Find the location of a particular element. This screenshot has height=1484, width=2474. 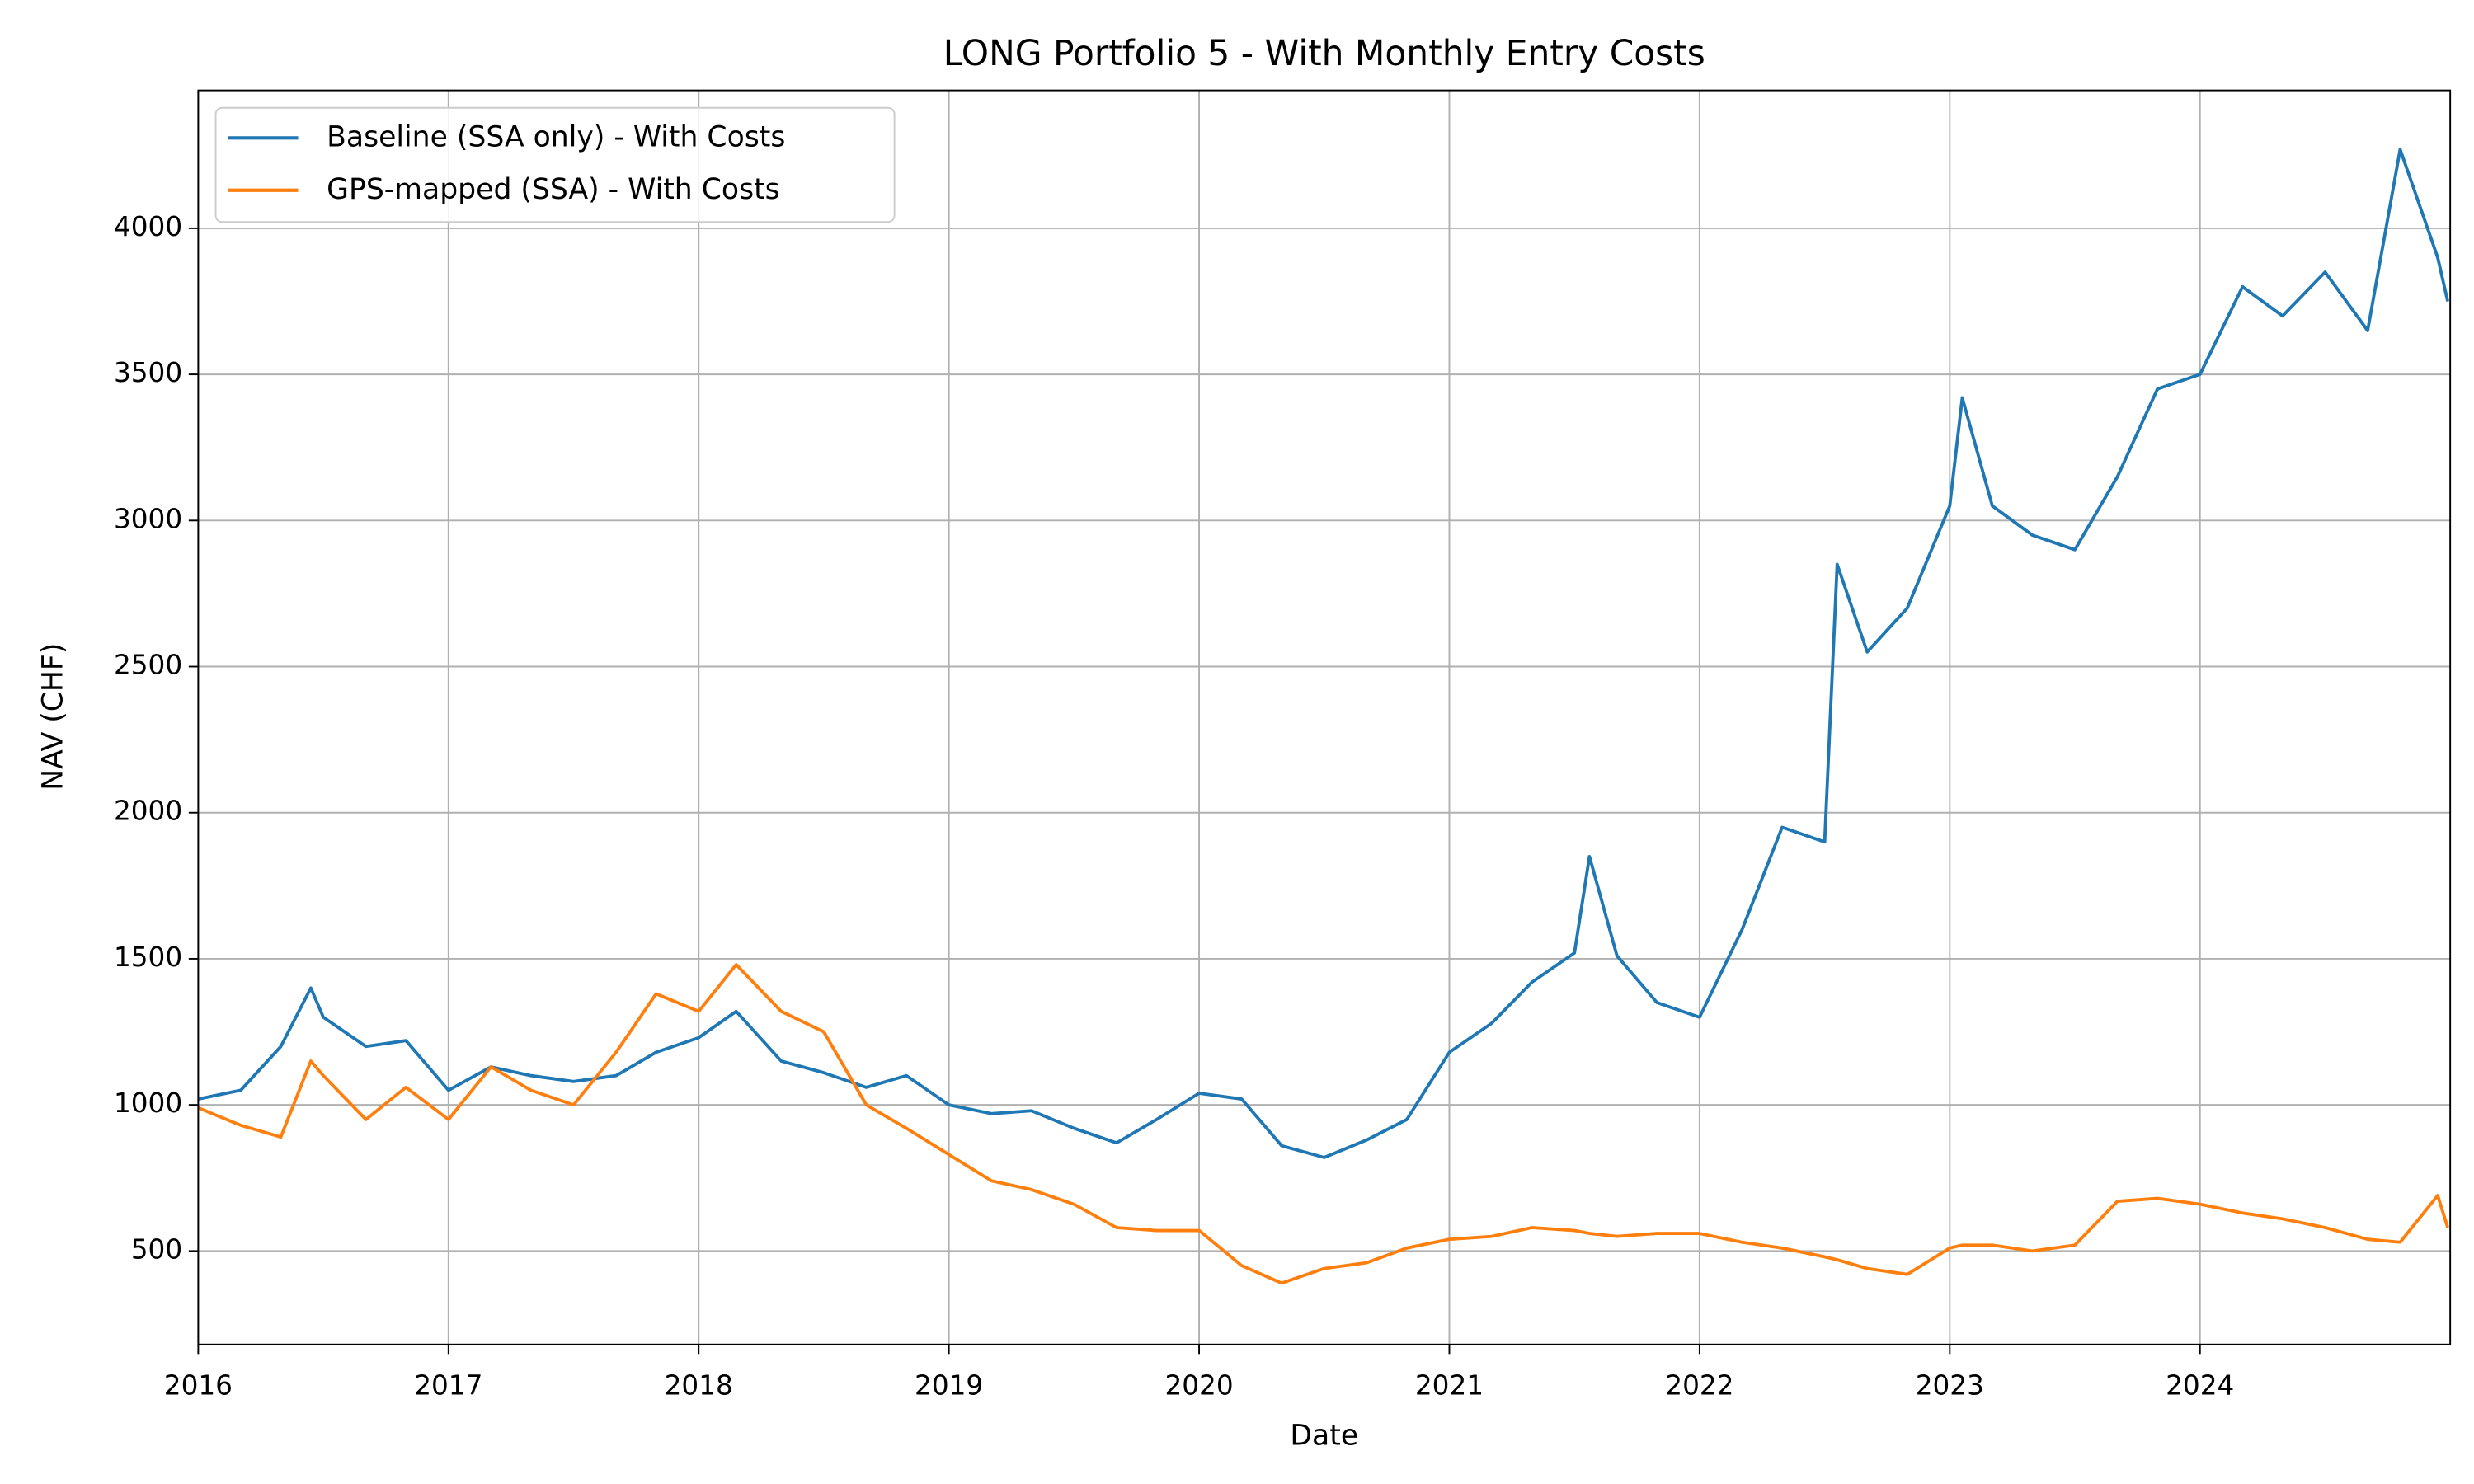

x-tick-label: 2022 is located at coordinates (1699, 1386).